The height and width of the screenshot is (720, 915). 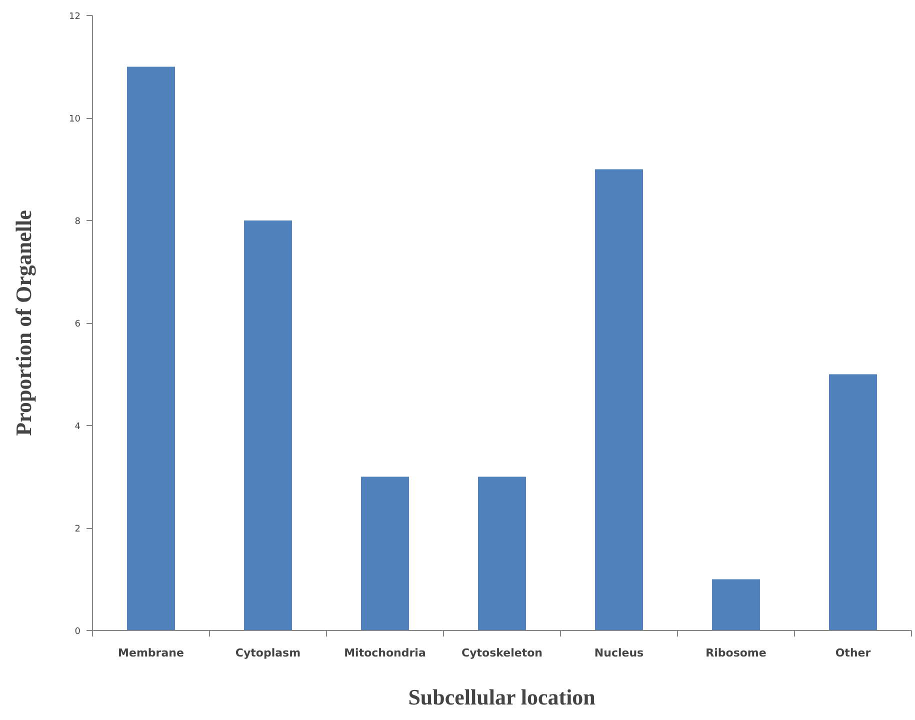 I want to click on x-tick-label: Membrane, so click(x=151, y=653).